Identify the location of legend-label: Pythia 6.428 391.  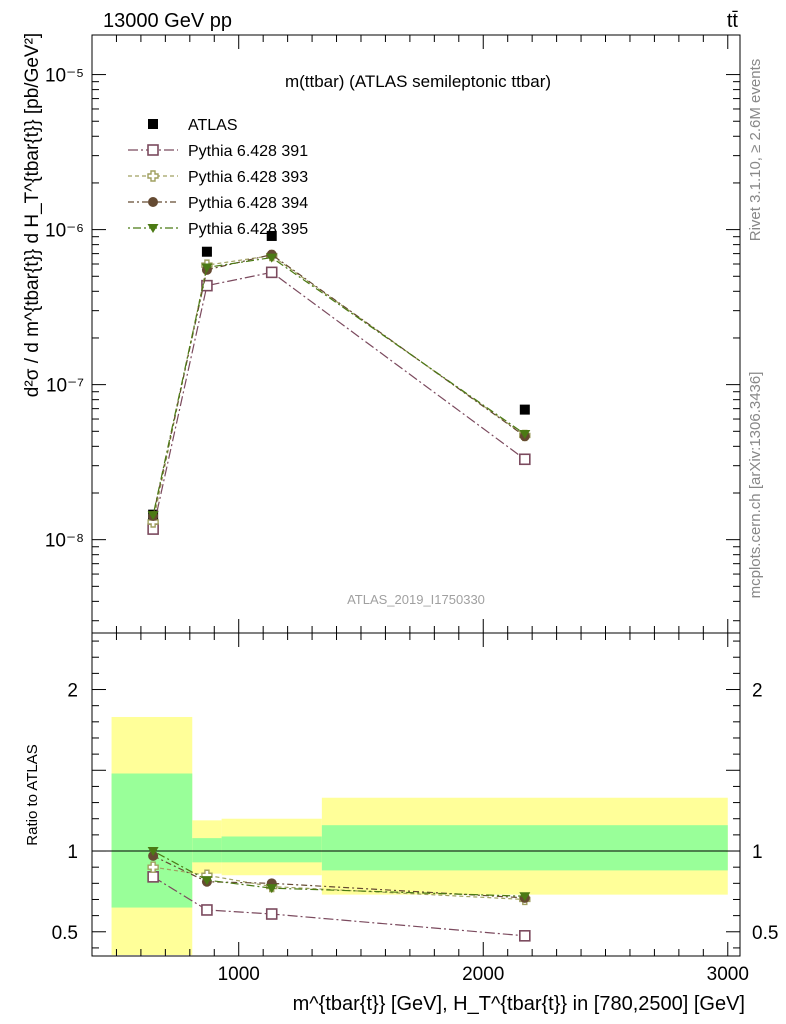
(248, 151).